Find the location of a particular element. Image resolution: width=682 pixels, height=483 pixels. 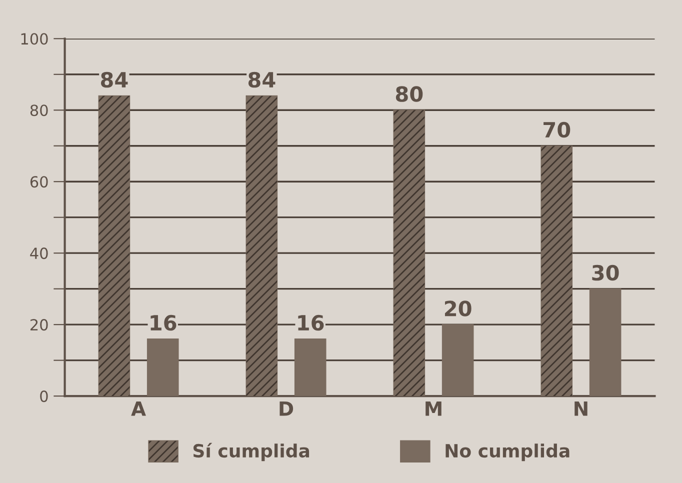

x-tick-label: M is located at coordinates (434, 409).